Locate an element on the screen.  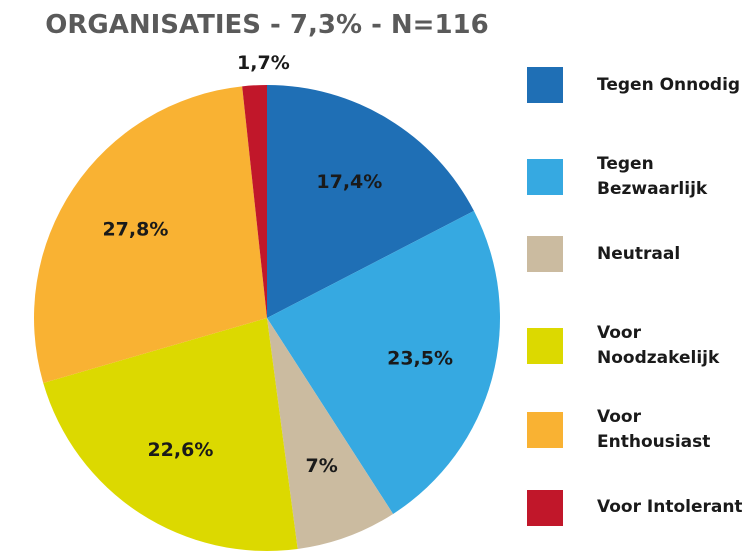
slice-label: 17,4% is located at coordinates (349, 182).